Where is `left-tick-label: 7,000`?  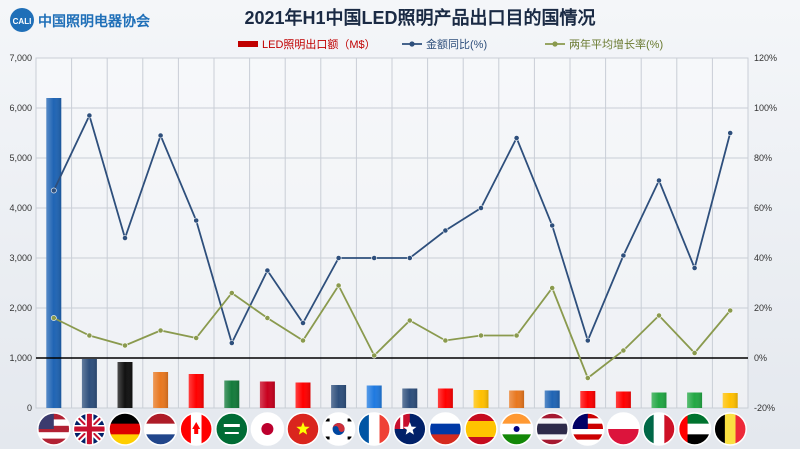 left-tick-label: 7,000 is located at coordinates (20, 58).